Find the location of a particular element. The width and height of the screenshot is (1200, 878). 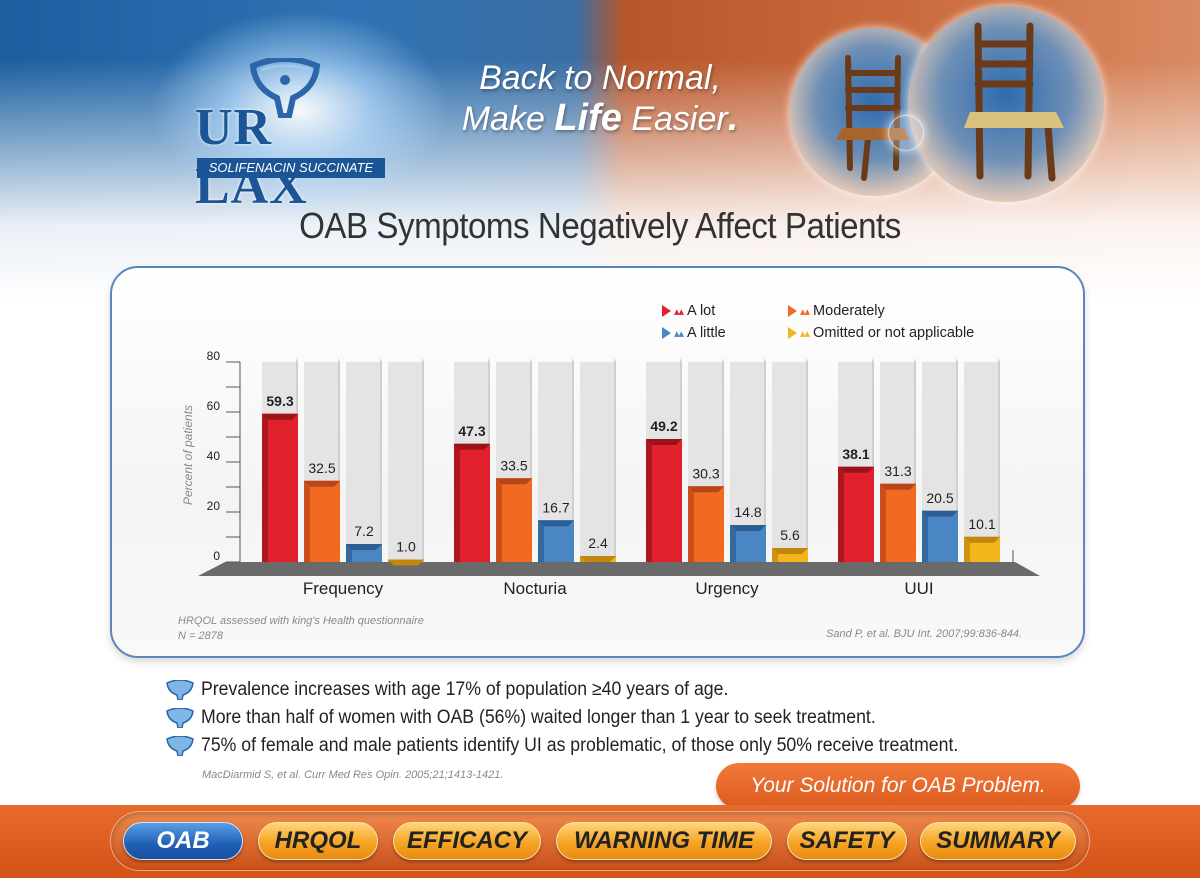

tagline-post: Easier is located at coordinates (674, 119).